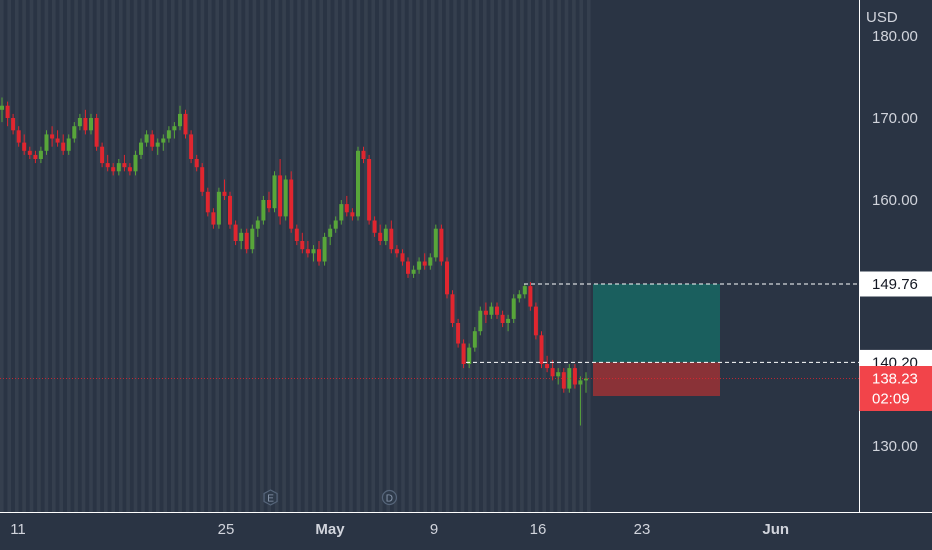  I want to click on event-marker-d: D, so click(389, 497).